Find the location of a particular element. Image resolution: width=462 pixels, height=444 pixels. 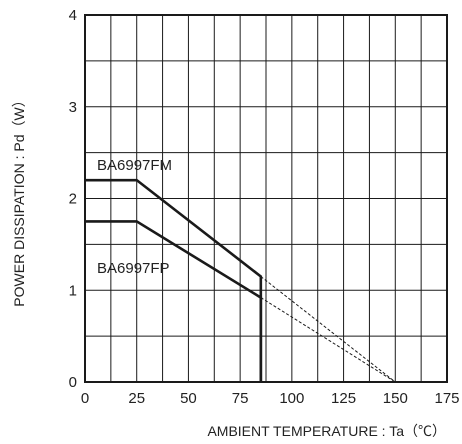

y-tick-label: 3 is located at coordinates (73, 107).